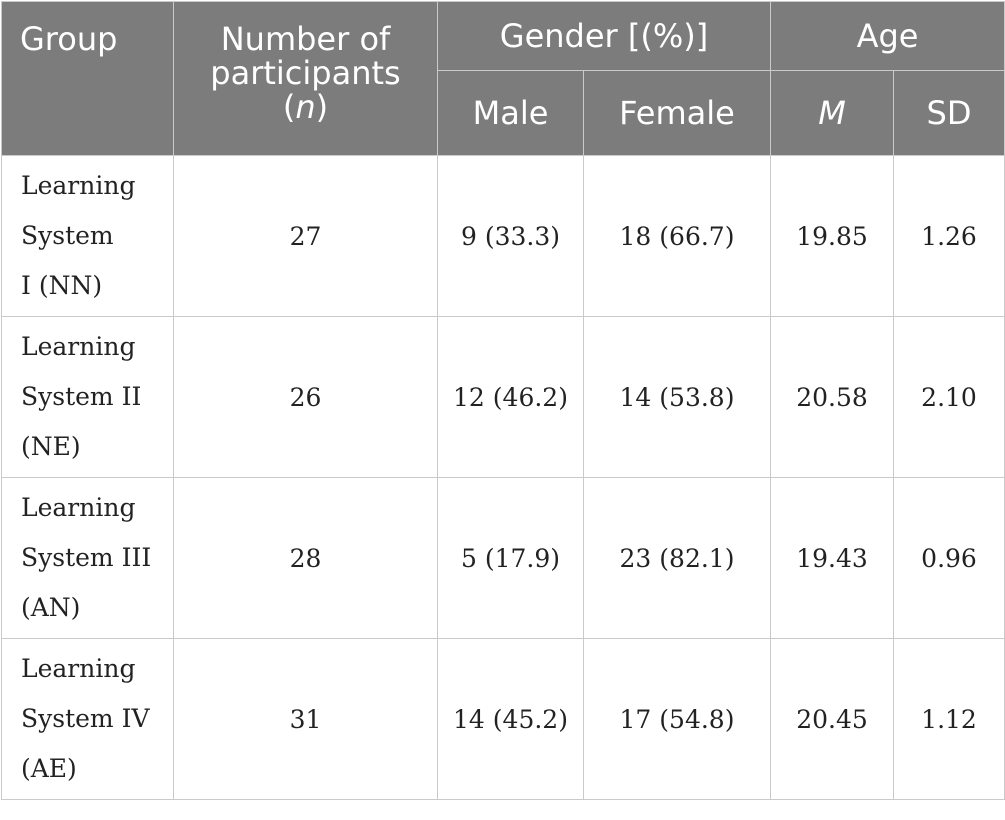 The height and width of the screenshot is (820, 1005). Describe the element at coordinates (51, 446) in the screenshot. I see `group-line: (NE)` at that location.